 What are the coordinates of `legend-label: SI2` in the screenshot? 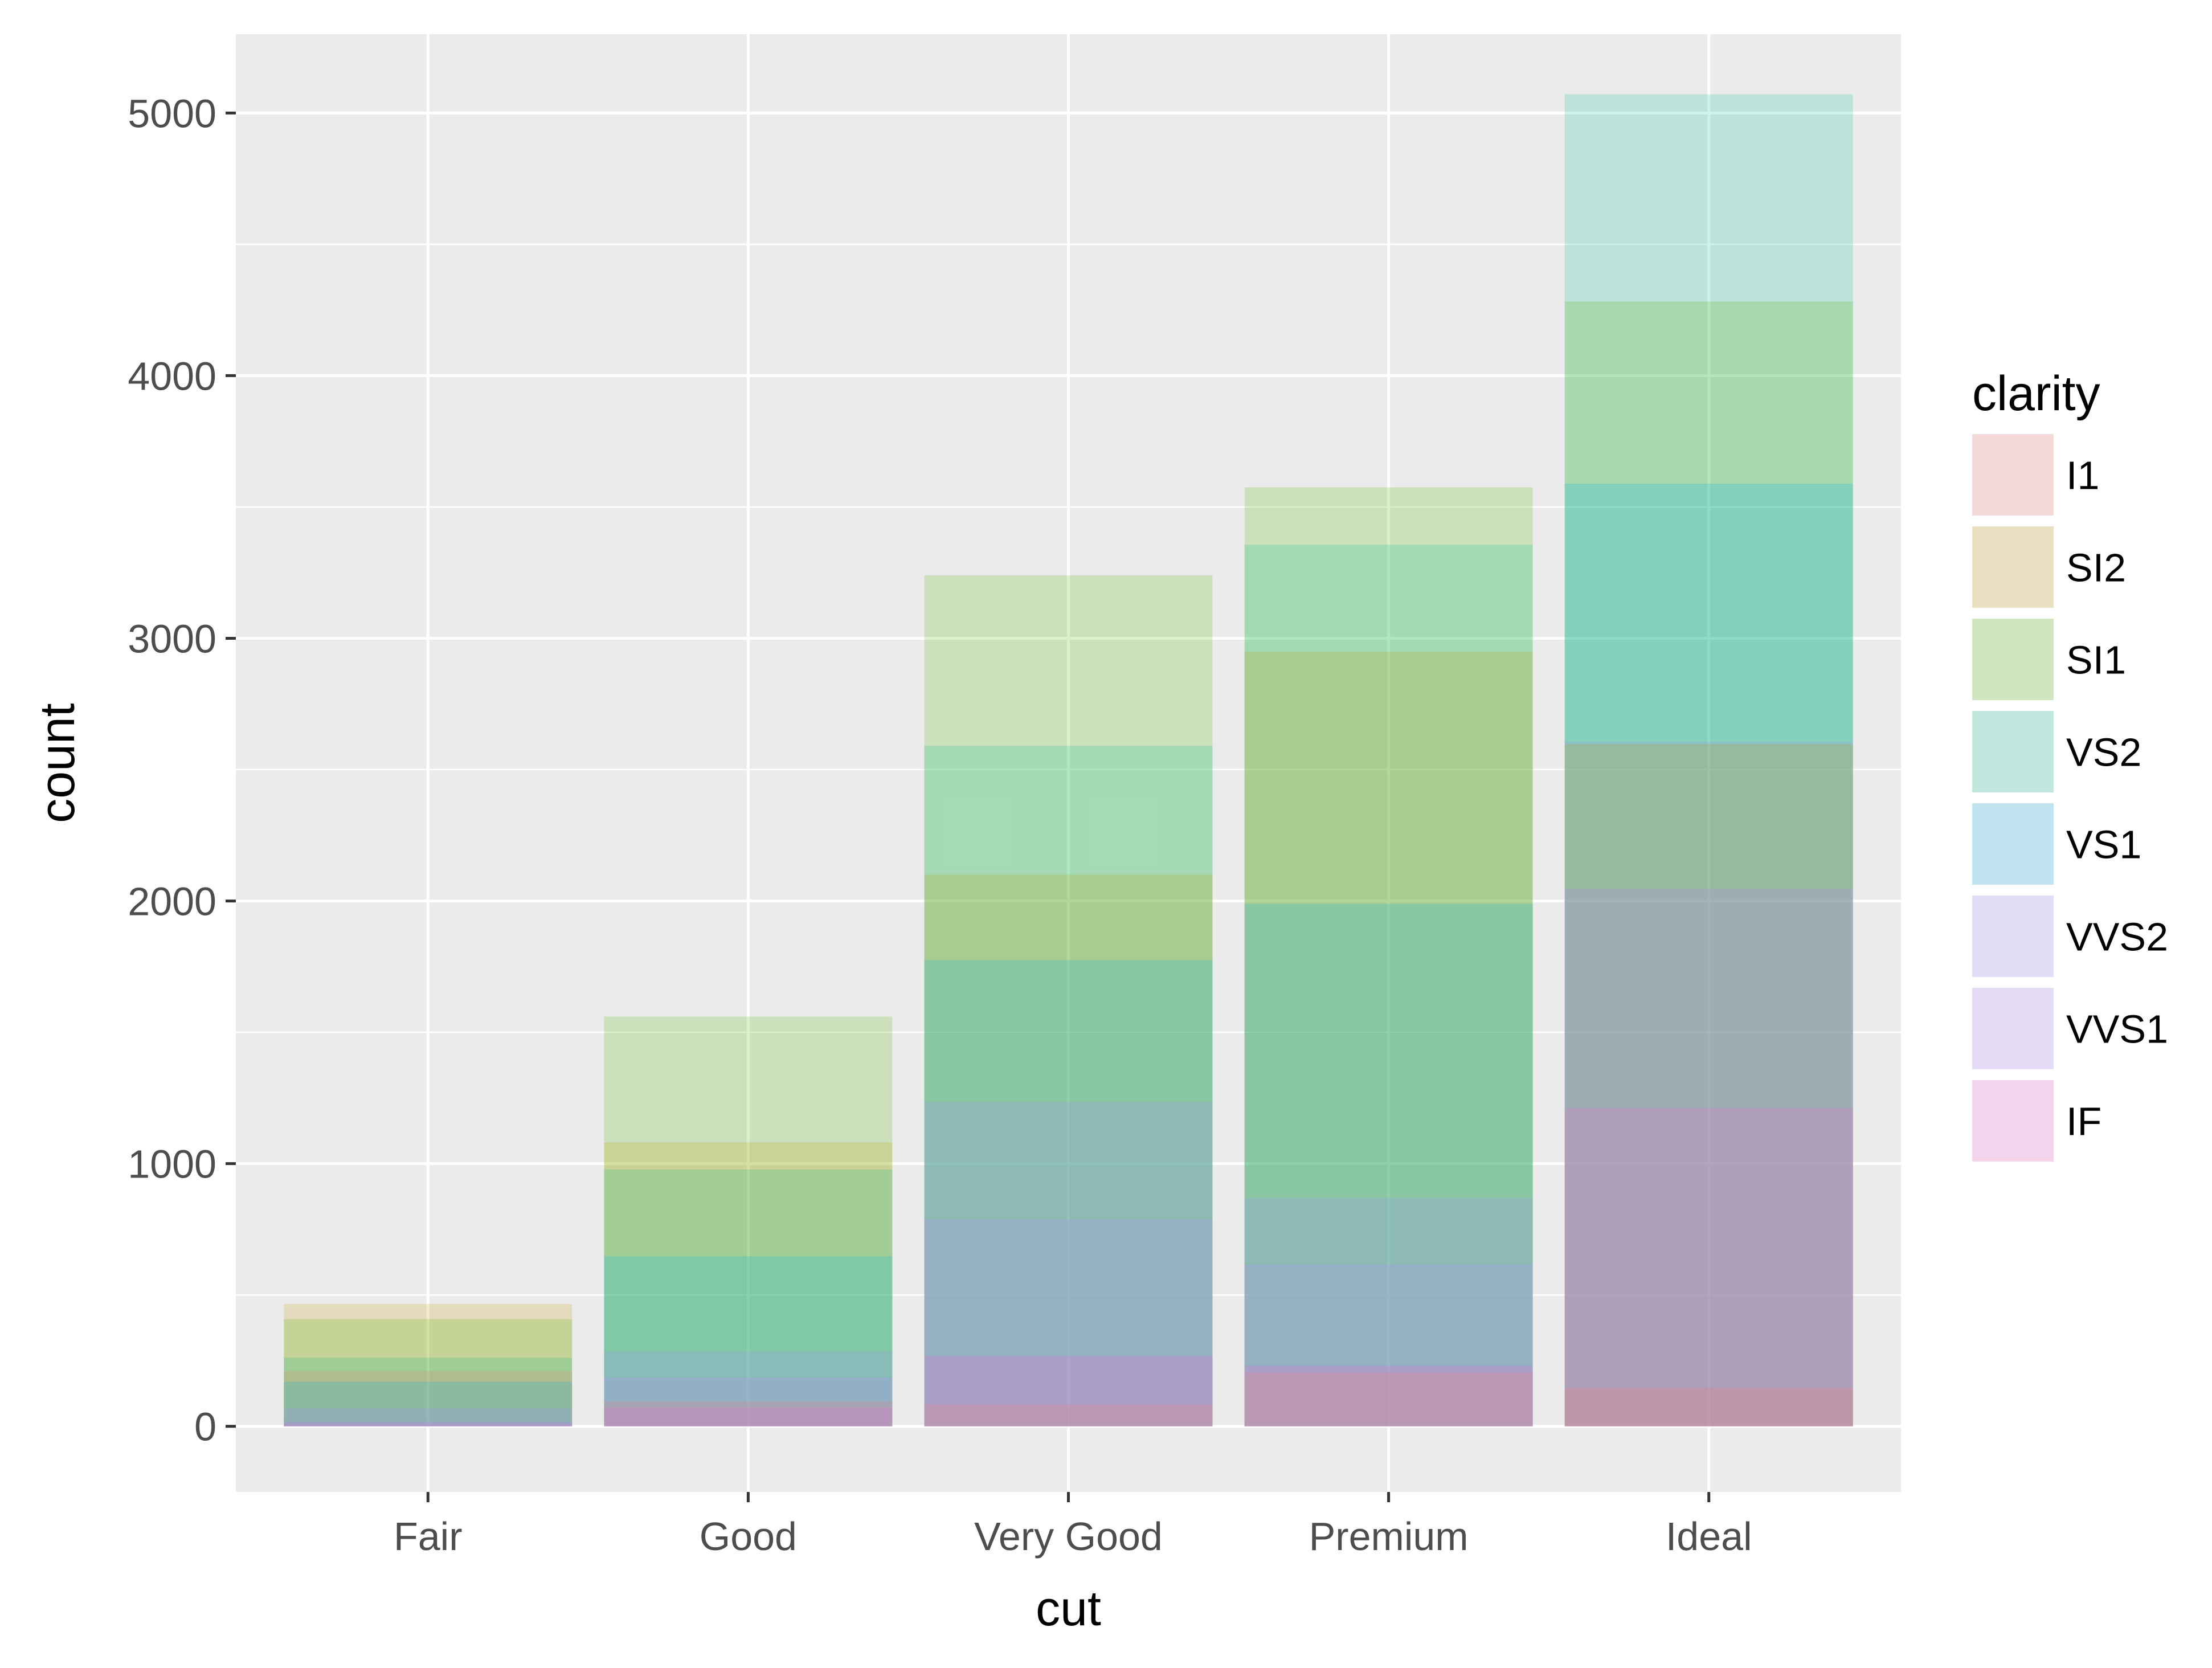 It's located at (2096, 568).